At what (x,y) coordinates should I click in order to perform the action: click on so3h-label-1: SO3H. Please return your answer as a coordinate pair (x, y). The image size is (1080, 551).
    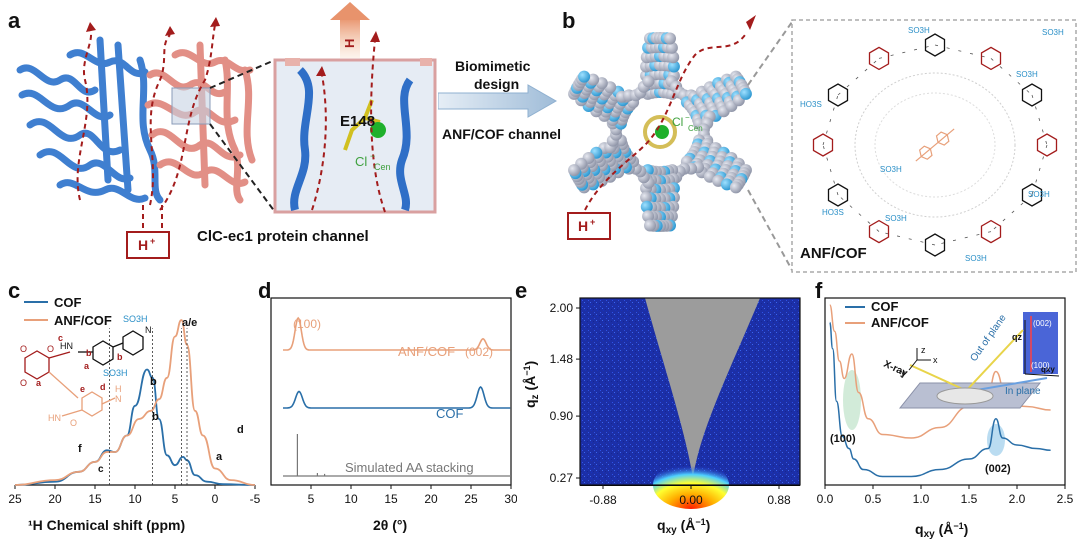
    Looking at the image, I should click on (1053, 32).